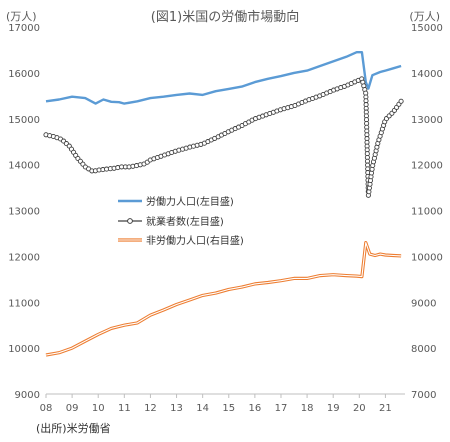  Describe the element at coordinates (423, 303) in the screenshot. I see `right-tick-label: 9000` at that location.